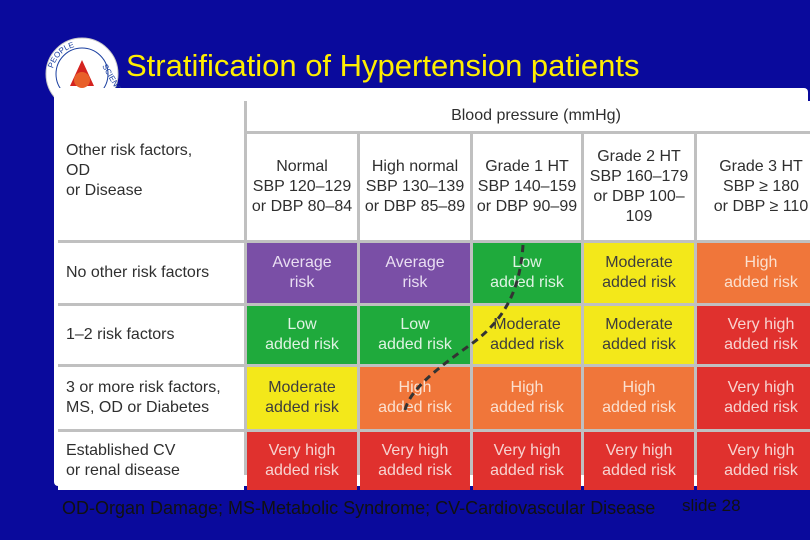  What do you see at coordinates (151, 273) in the screenshot?
I see `row-label: No other risk factors` at bounding box center [151, 273].